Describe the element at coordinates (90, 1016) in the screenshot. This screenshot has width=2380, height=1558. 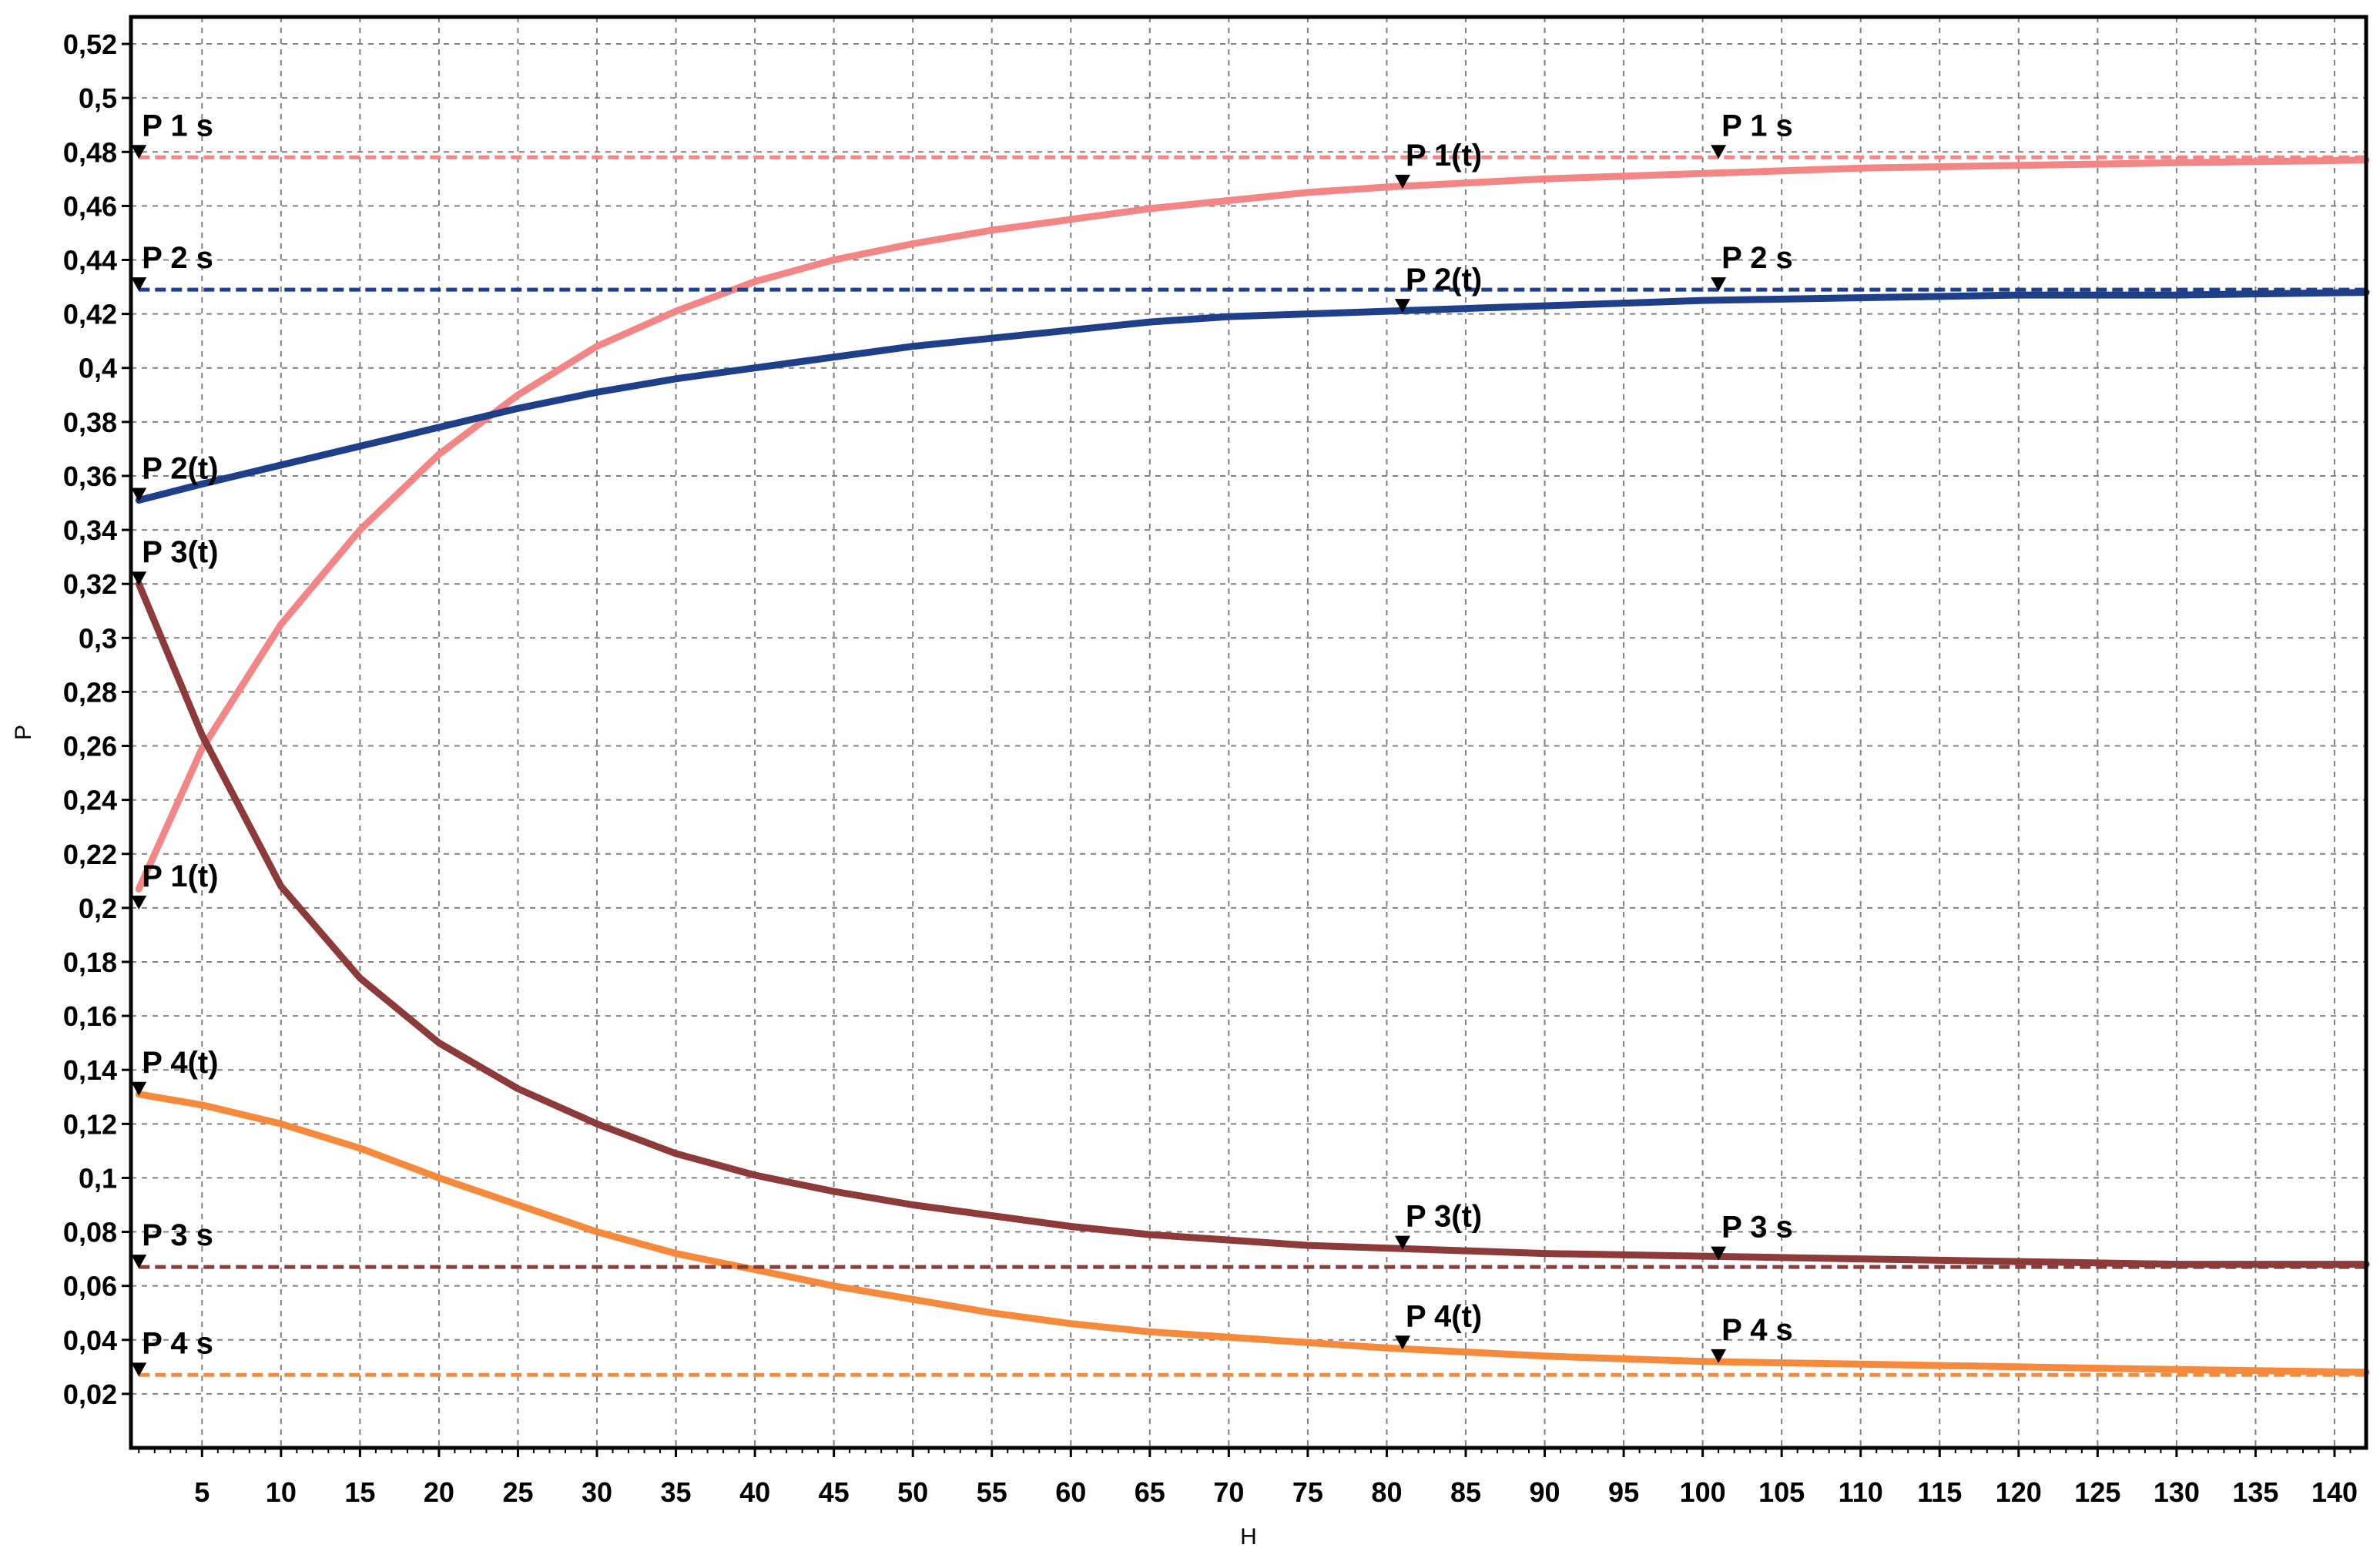
I see `y-tick-label: 0,16` at that location.